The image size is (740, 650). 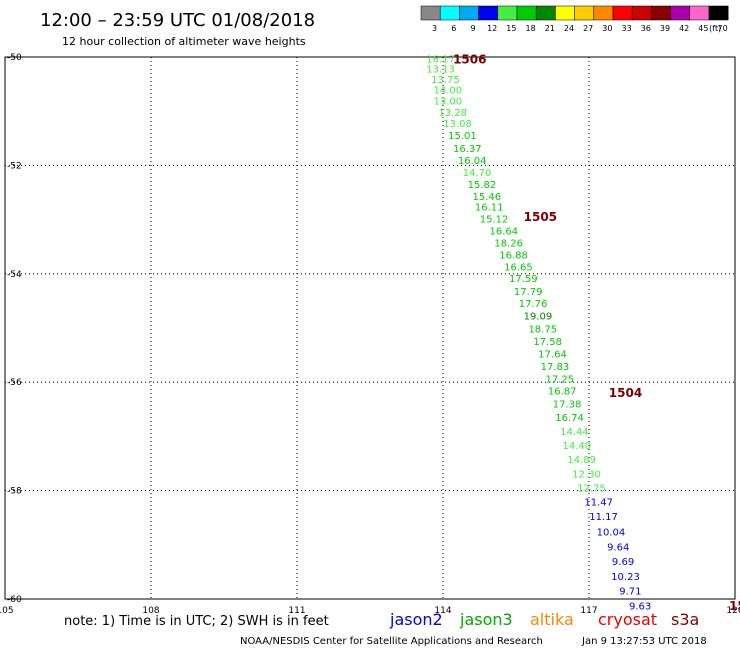 I want to click on legend-label: 6, so click(x=453, y=28).